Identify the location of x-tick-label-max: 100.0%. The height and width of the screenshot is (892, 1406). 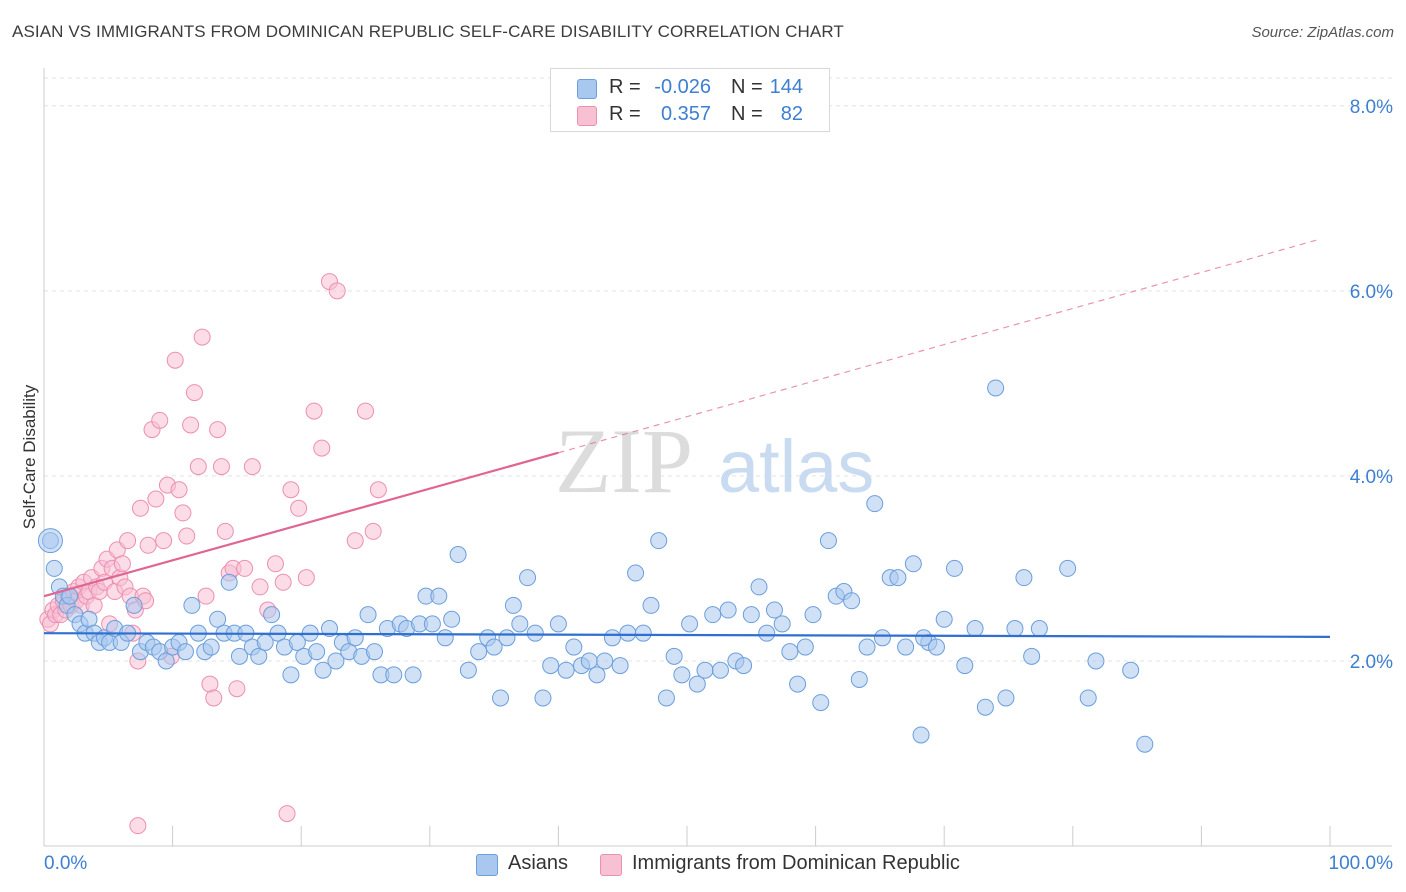
(1361, 863).